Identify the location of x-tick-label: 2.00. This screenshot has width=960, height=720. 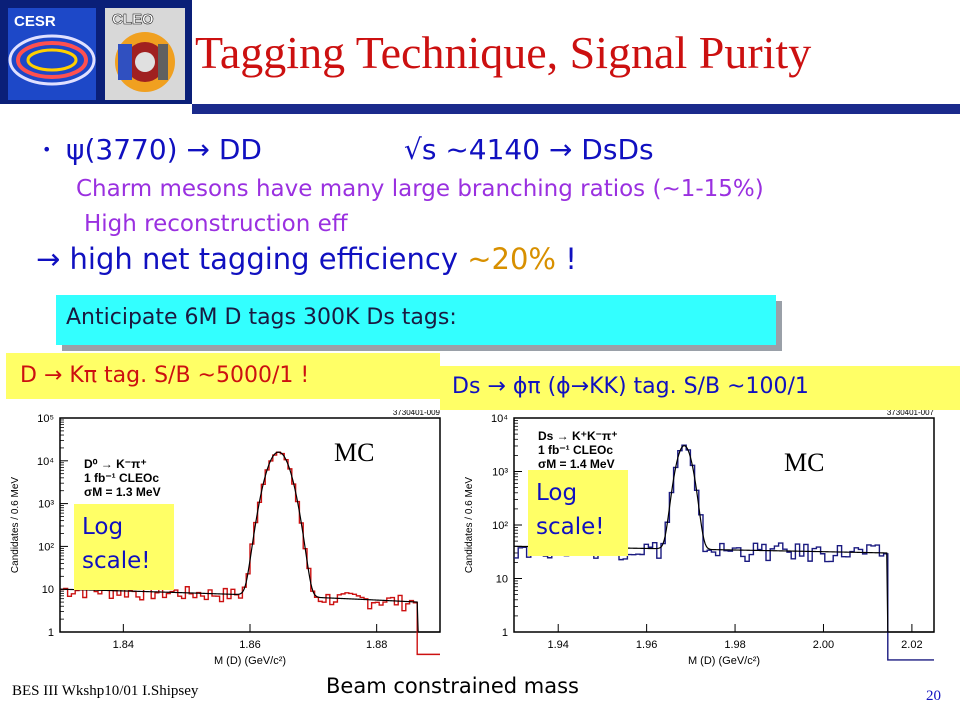
(823, 645).